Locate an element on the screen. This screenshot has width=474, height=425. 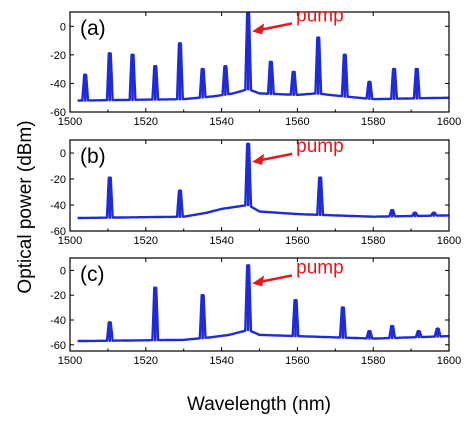
panel-label: (b) is located at coordinates (93, 156).